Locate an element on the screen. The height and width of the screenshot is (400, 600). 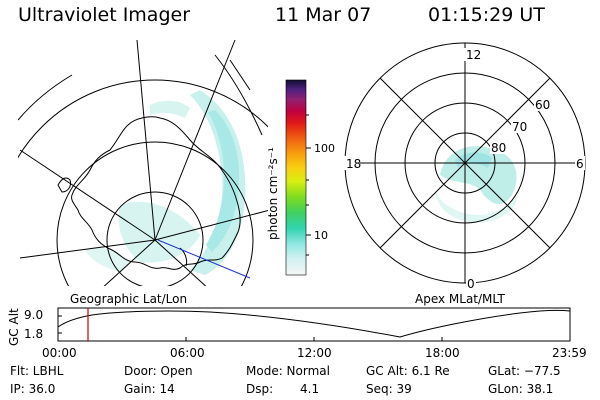
aurora-emission-geo is located at coordinates (165, 182).